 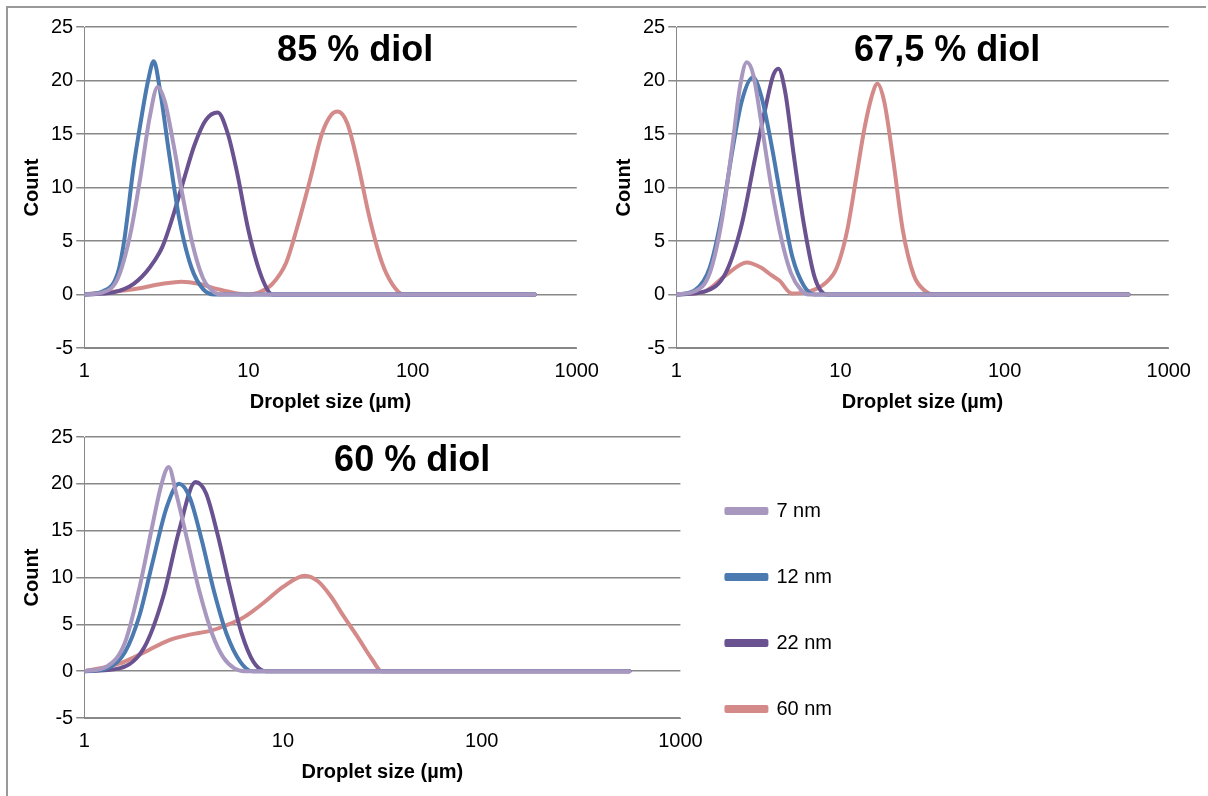 What do you see at coordinates (412, 458) in the screenshot?
I see `chart-title: 60 % diol` at bounding box center [412, 458].